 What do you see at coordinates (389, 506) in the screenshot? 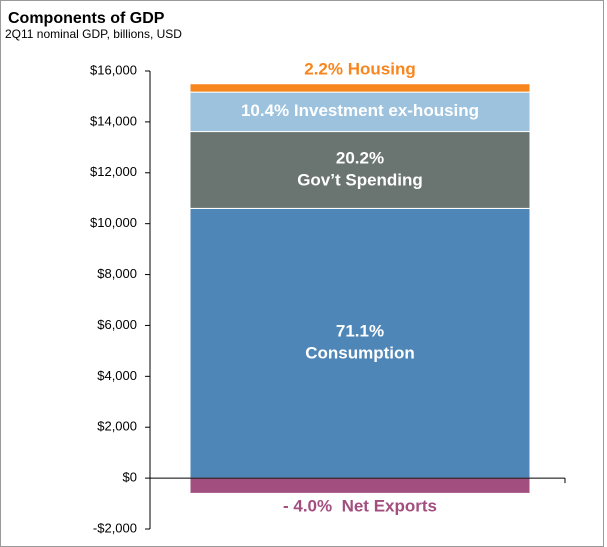
I see `segment-name: Net Exports` at bounding box center [389, 506].